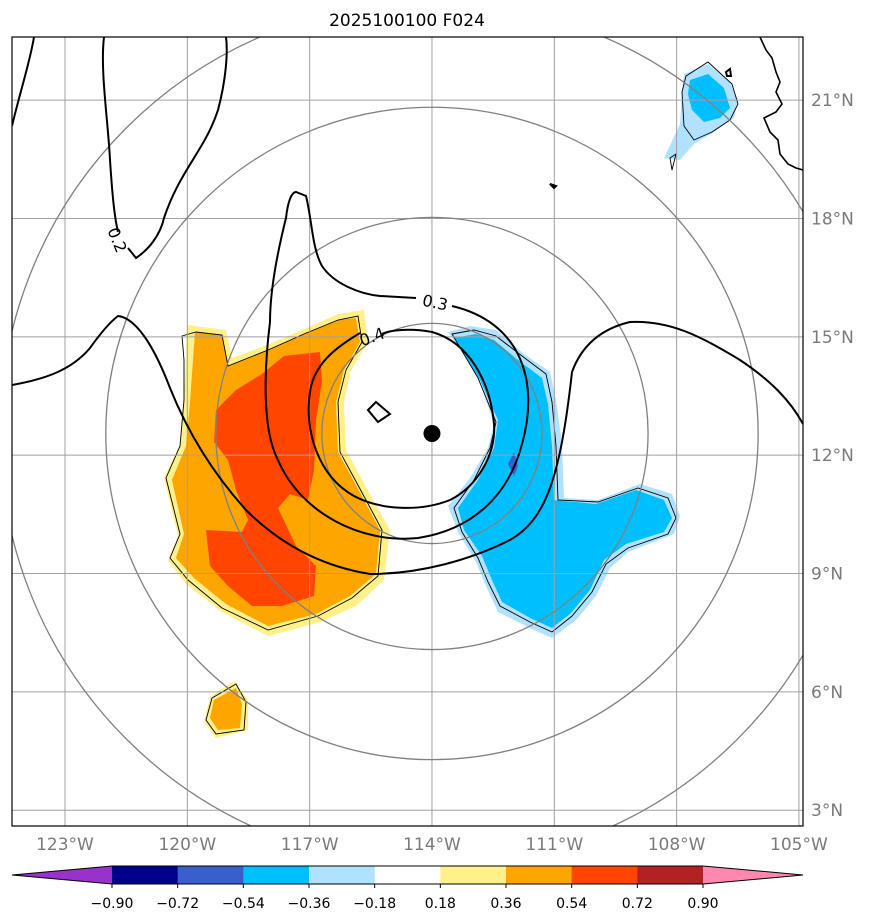 This screenshot has height=924, width=873. Describe the element at coordinates (435, 303) in the screenshot. I see `contour-label-0.3: 0.3` at that location.